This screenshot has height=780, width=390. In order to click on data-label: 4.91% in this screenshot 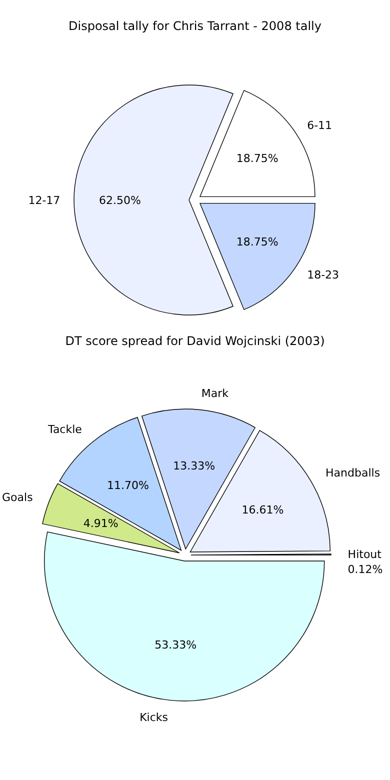, I will do `click(100, 523)`.